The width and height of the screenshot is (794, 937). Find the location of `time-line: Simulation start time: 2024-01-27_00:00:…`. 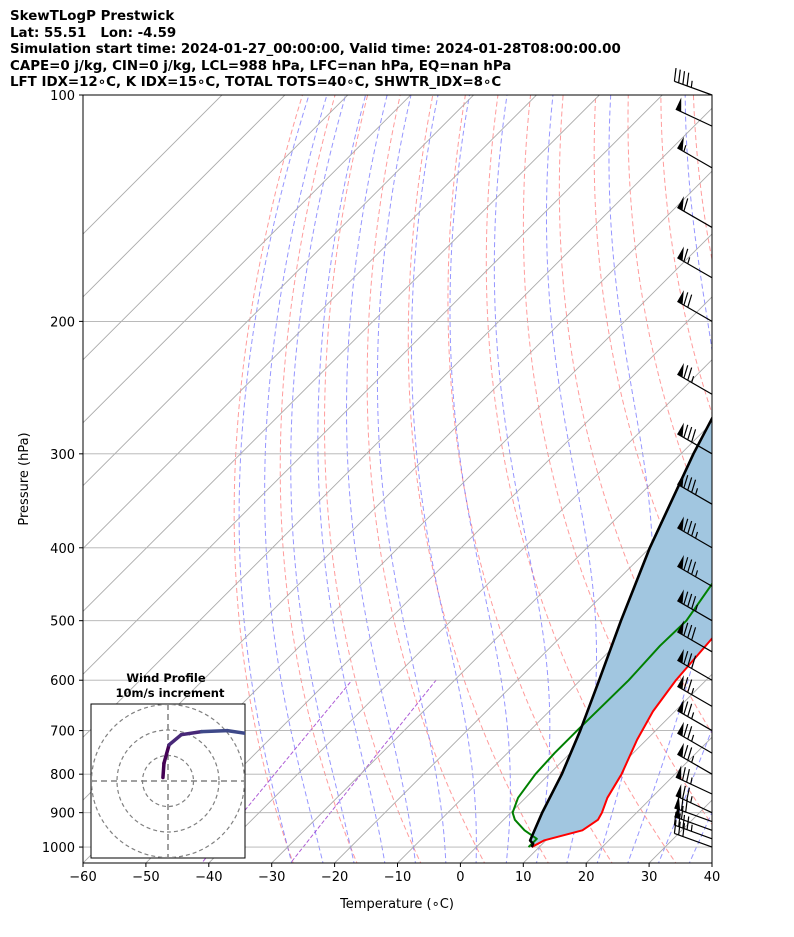

time-line: Simulation start time: 2024-01-27_00:00:… is located at coordinates (315, 50).